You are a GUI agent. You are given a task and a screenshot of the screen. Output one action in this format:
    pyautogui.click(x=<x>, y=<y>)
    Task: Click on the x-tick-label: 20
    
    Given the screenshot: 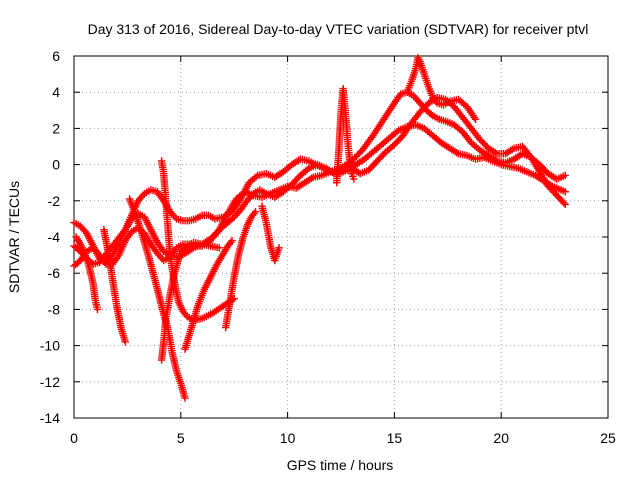 What is the action you would take?
    pyautogui.click(x=501, y=438)
    